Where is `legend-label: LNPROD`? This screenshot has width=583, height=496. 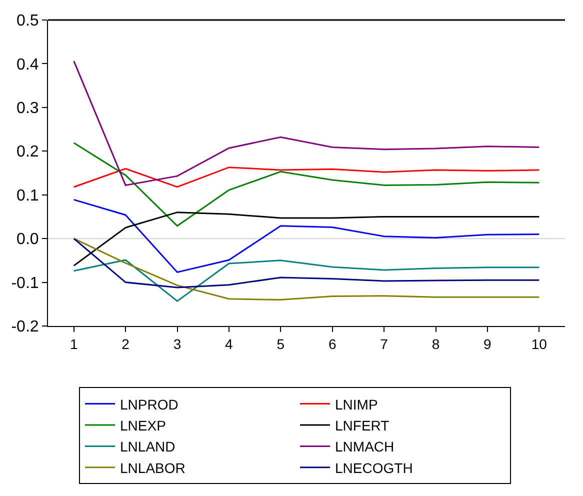
legend-label: LNPROD is located at coordinates (149, 404).